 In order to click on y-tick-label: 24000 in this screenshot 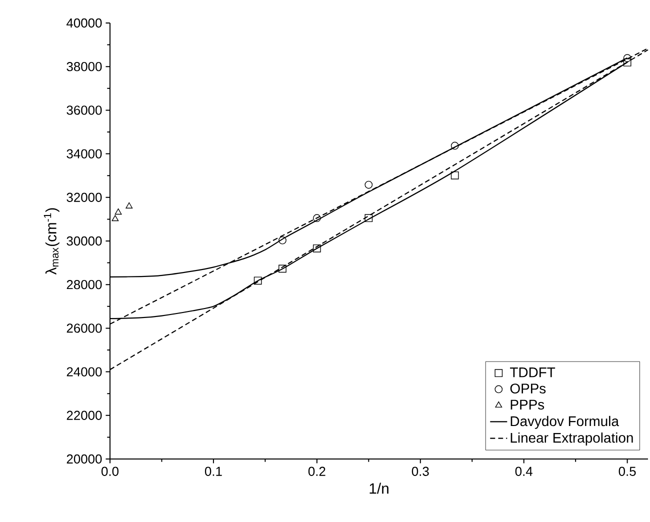, I will do `click(84, 371)`.